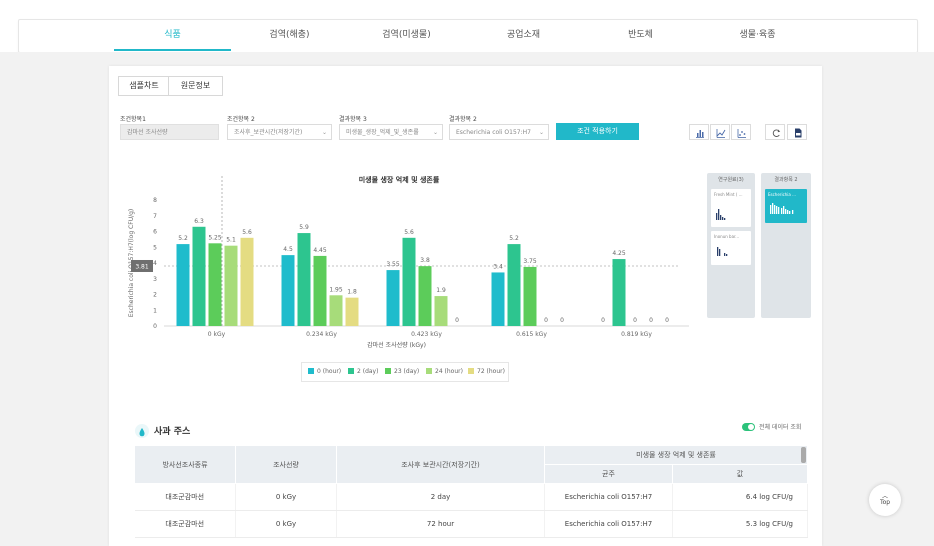 The height and width of the screenshot is (546, 934). I want to click on cond1-field: 감마선 조사선량, so click(169, 132).